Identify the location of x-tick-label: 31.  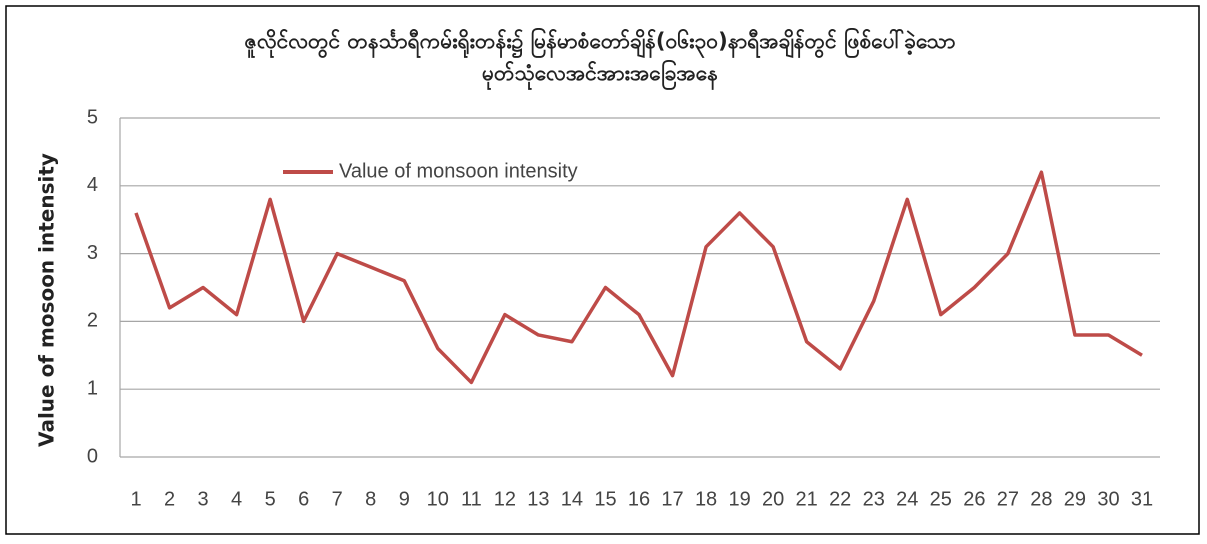
(1142, 499).